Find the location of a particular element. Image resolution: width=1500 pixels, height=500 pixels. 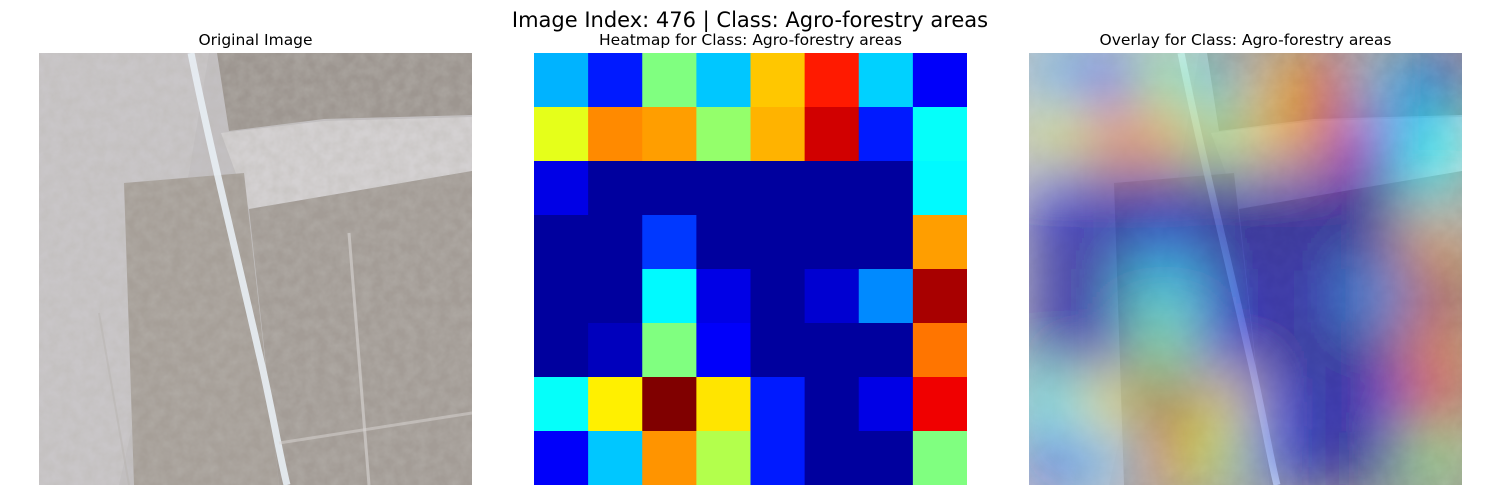

heatmap-title: Heatmap for Class: Agro-forestry areas is located at coordinates (750, 40).